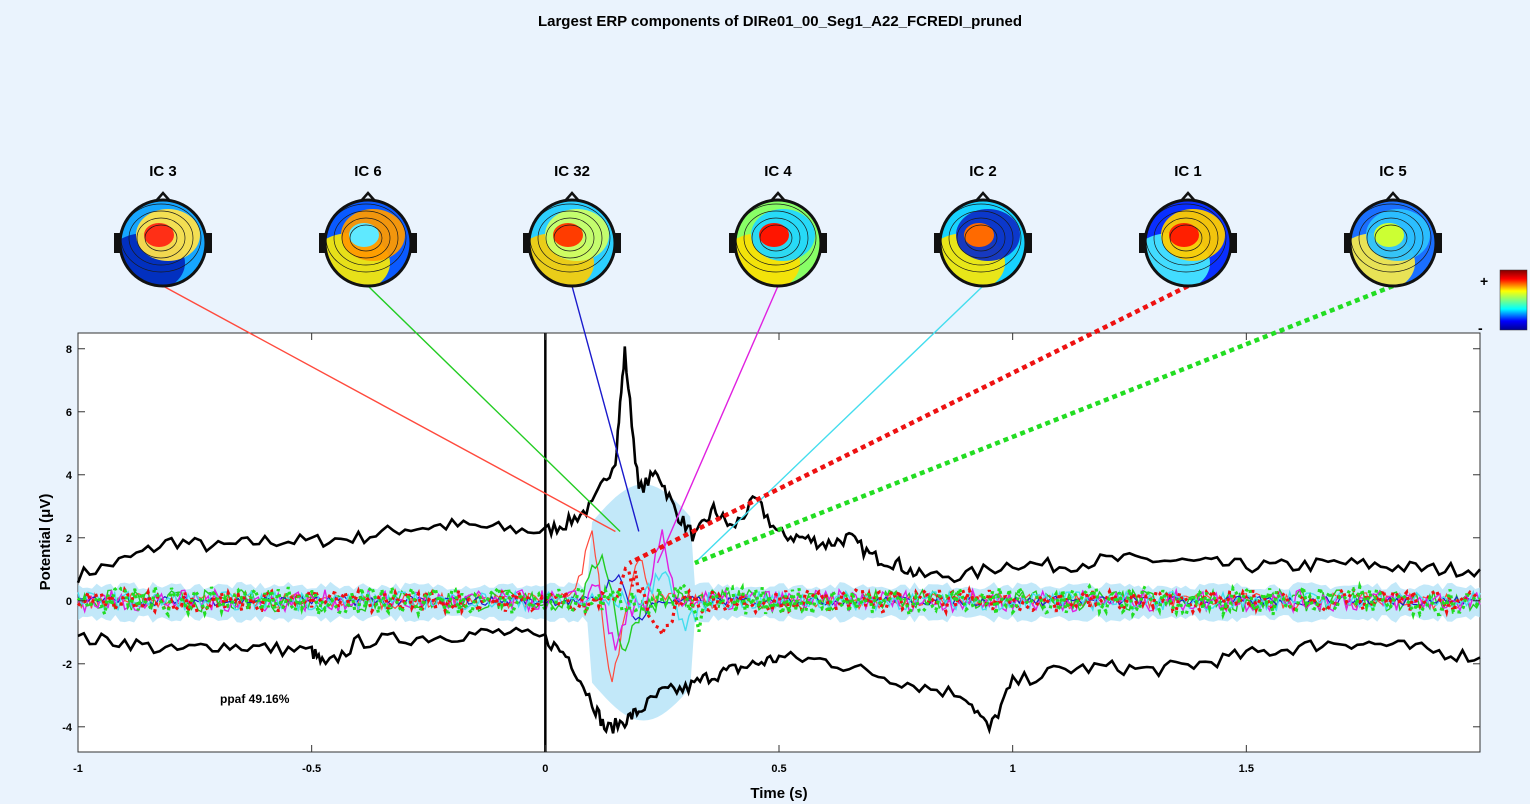 The image size is (1530, 804). Describe the element at coordinates (1246, 769) in the screenshot. I see `x-tick-label: 1.5` at that location.